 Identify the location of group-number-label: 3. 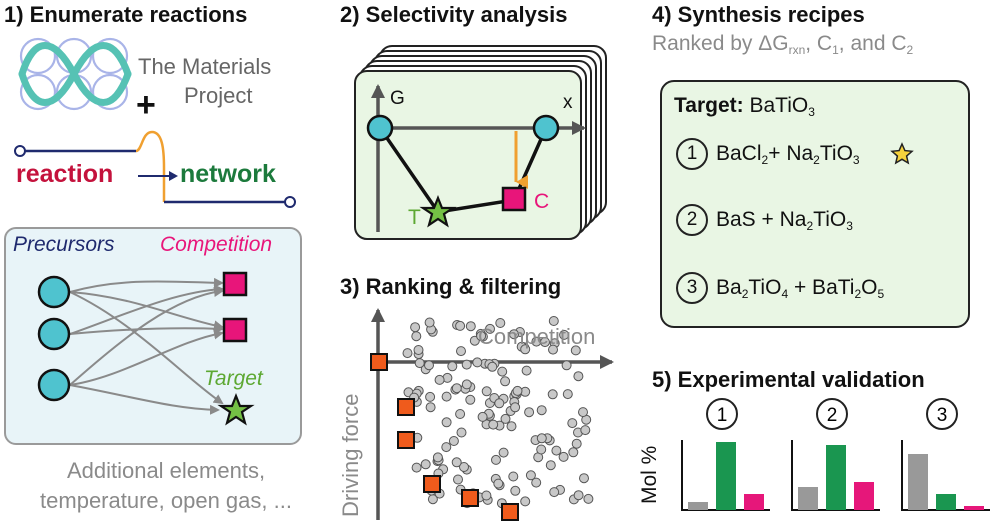
(942, 415).